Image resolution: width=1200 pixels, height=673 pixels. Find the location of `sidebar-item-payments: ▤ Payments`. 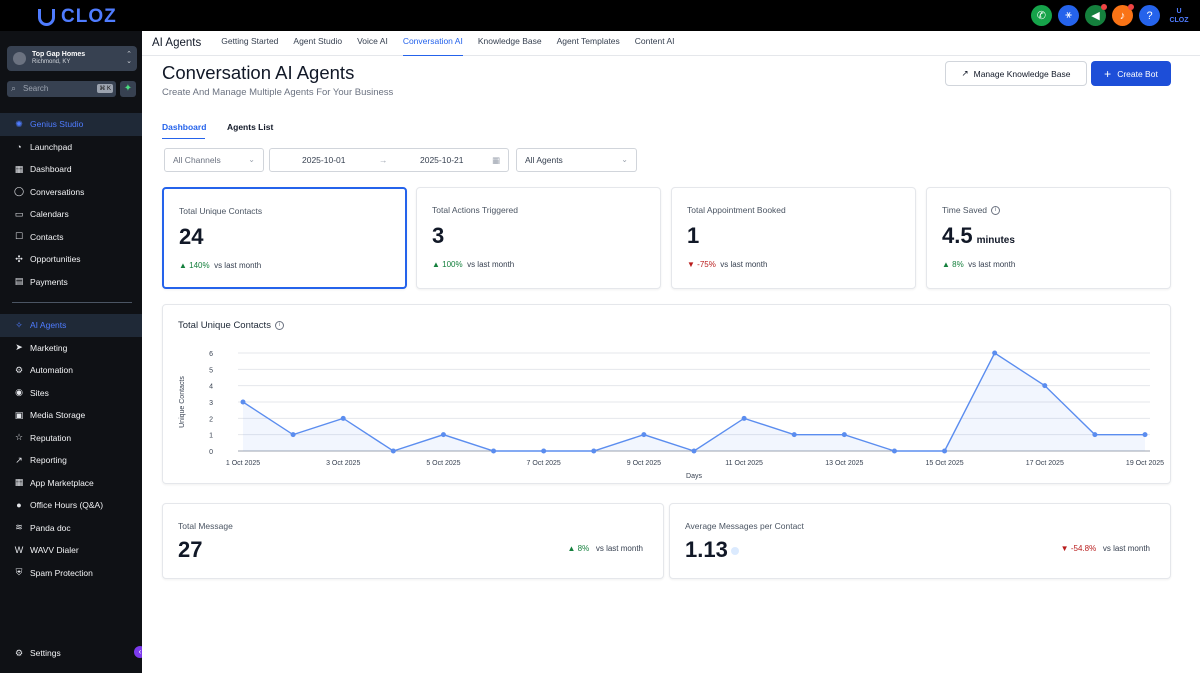

sidebar-item-payments: ▤ Payments is located at coordinates (71, 282).